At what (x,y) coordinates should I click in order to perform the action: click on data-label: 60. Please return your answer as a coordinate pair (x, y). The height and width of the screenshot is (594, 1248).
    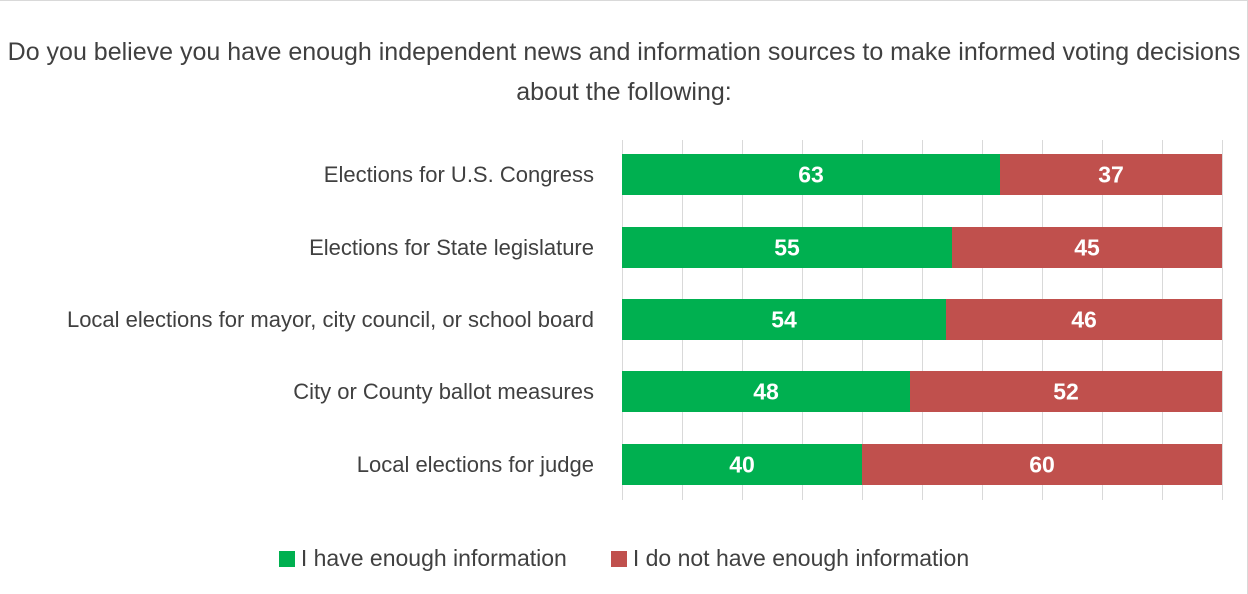
    Looking at the image, I should click on (1042, 465).